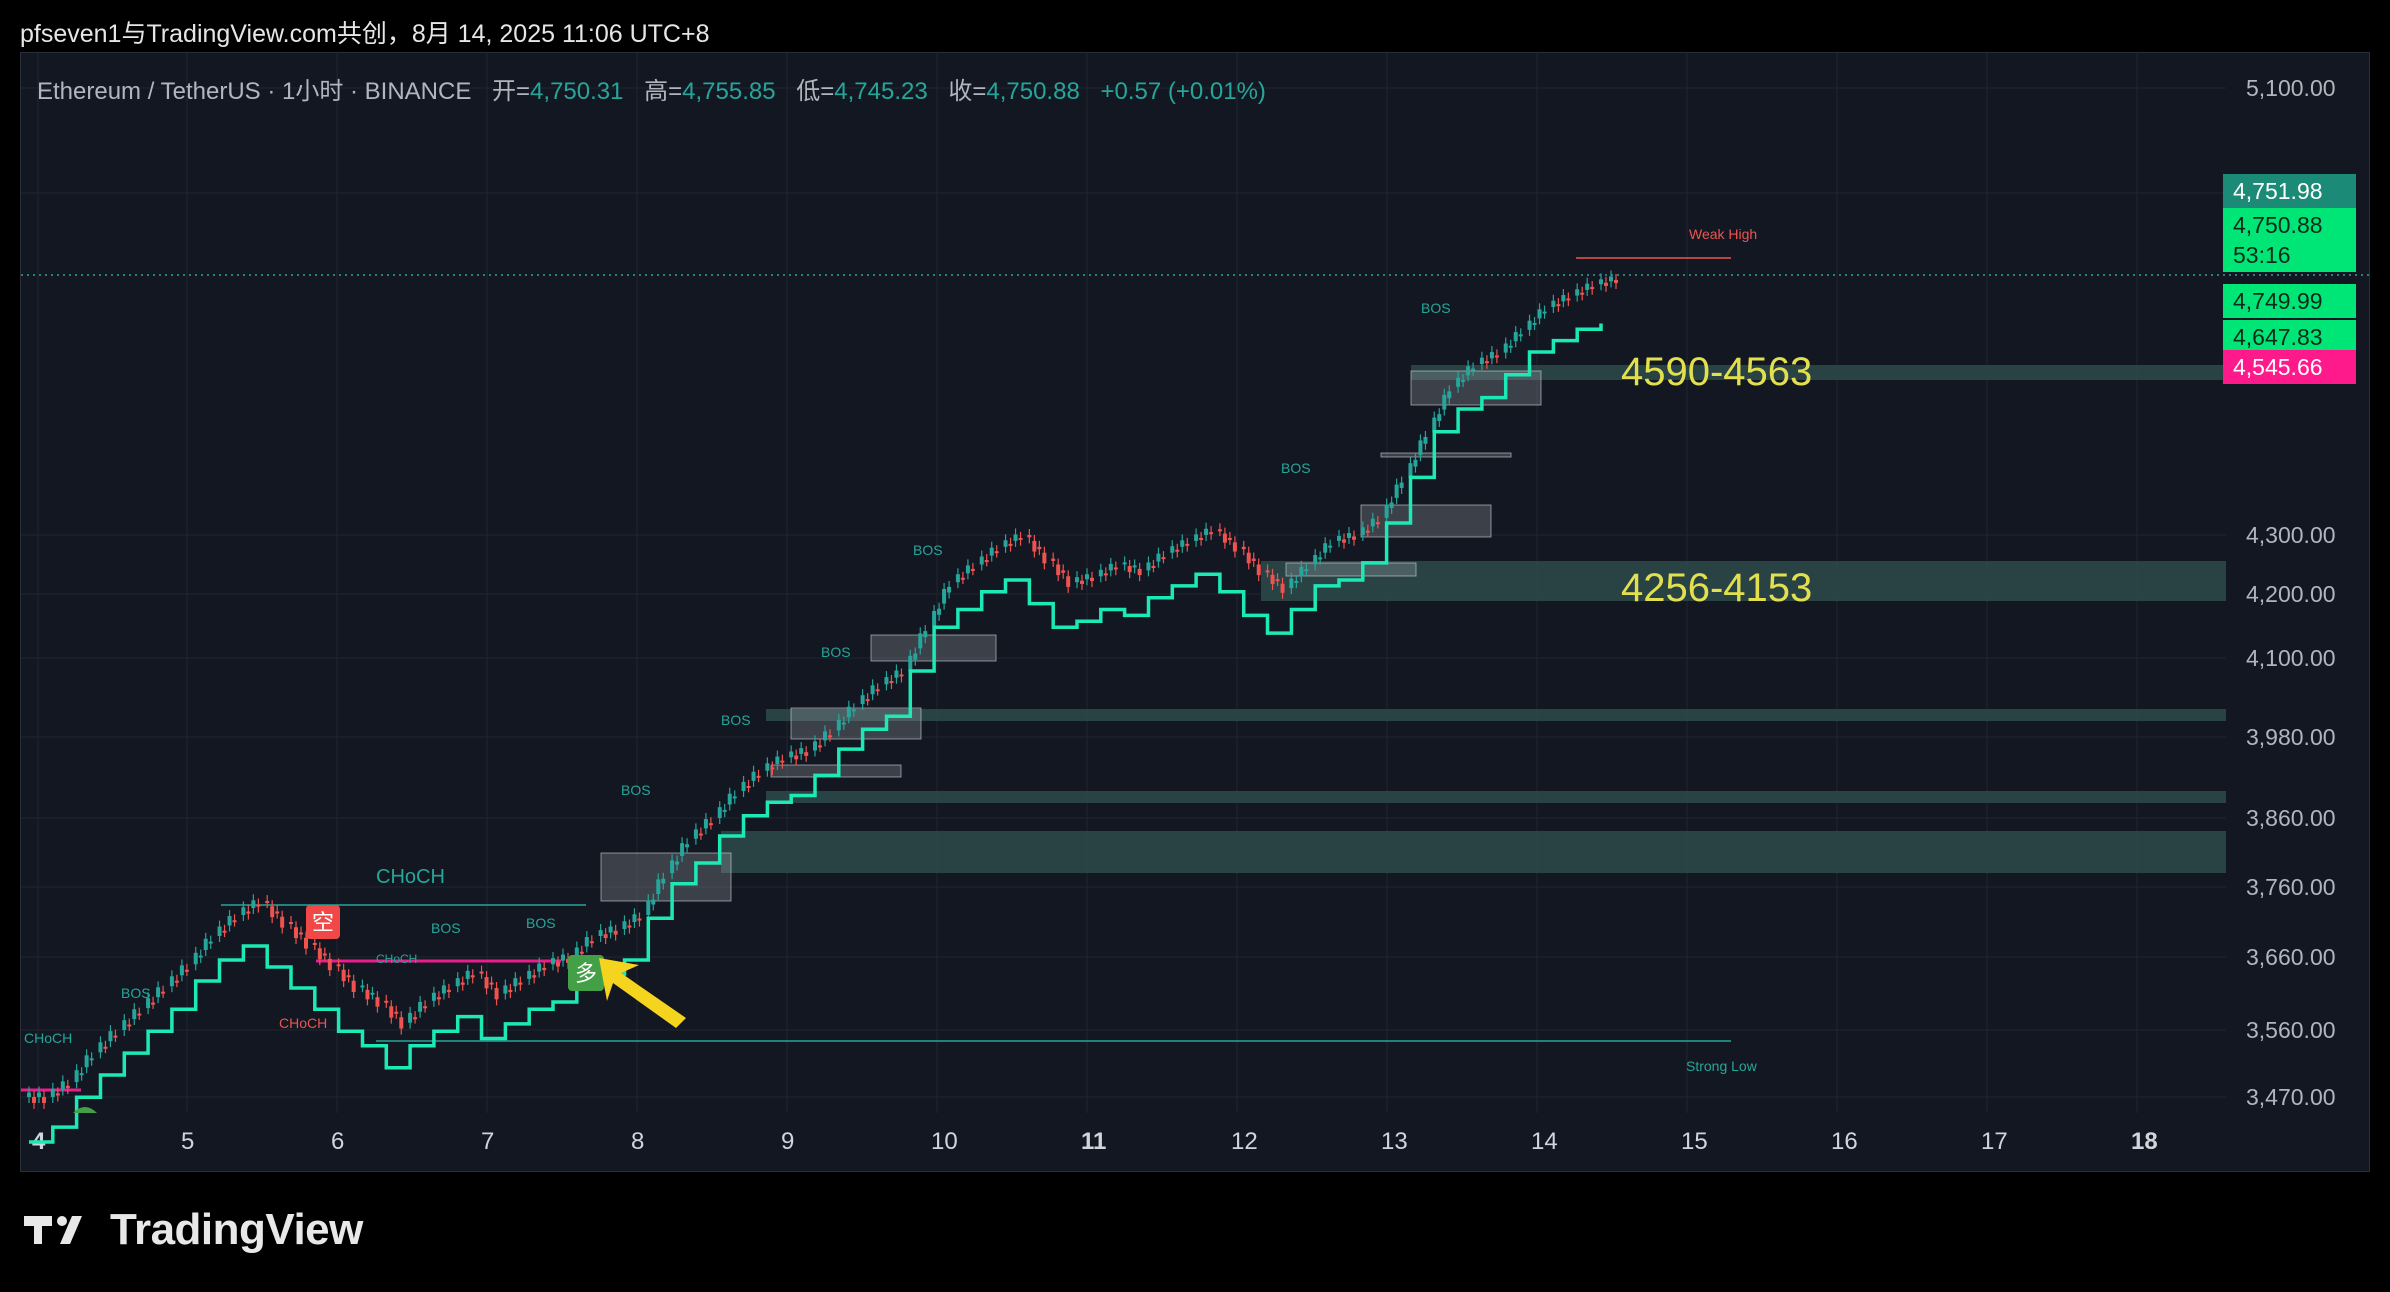 The height and width of the screenshot is (1292, 2390). I want to click on svg-text: 空, so click(323, 923).